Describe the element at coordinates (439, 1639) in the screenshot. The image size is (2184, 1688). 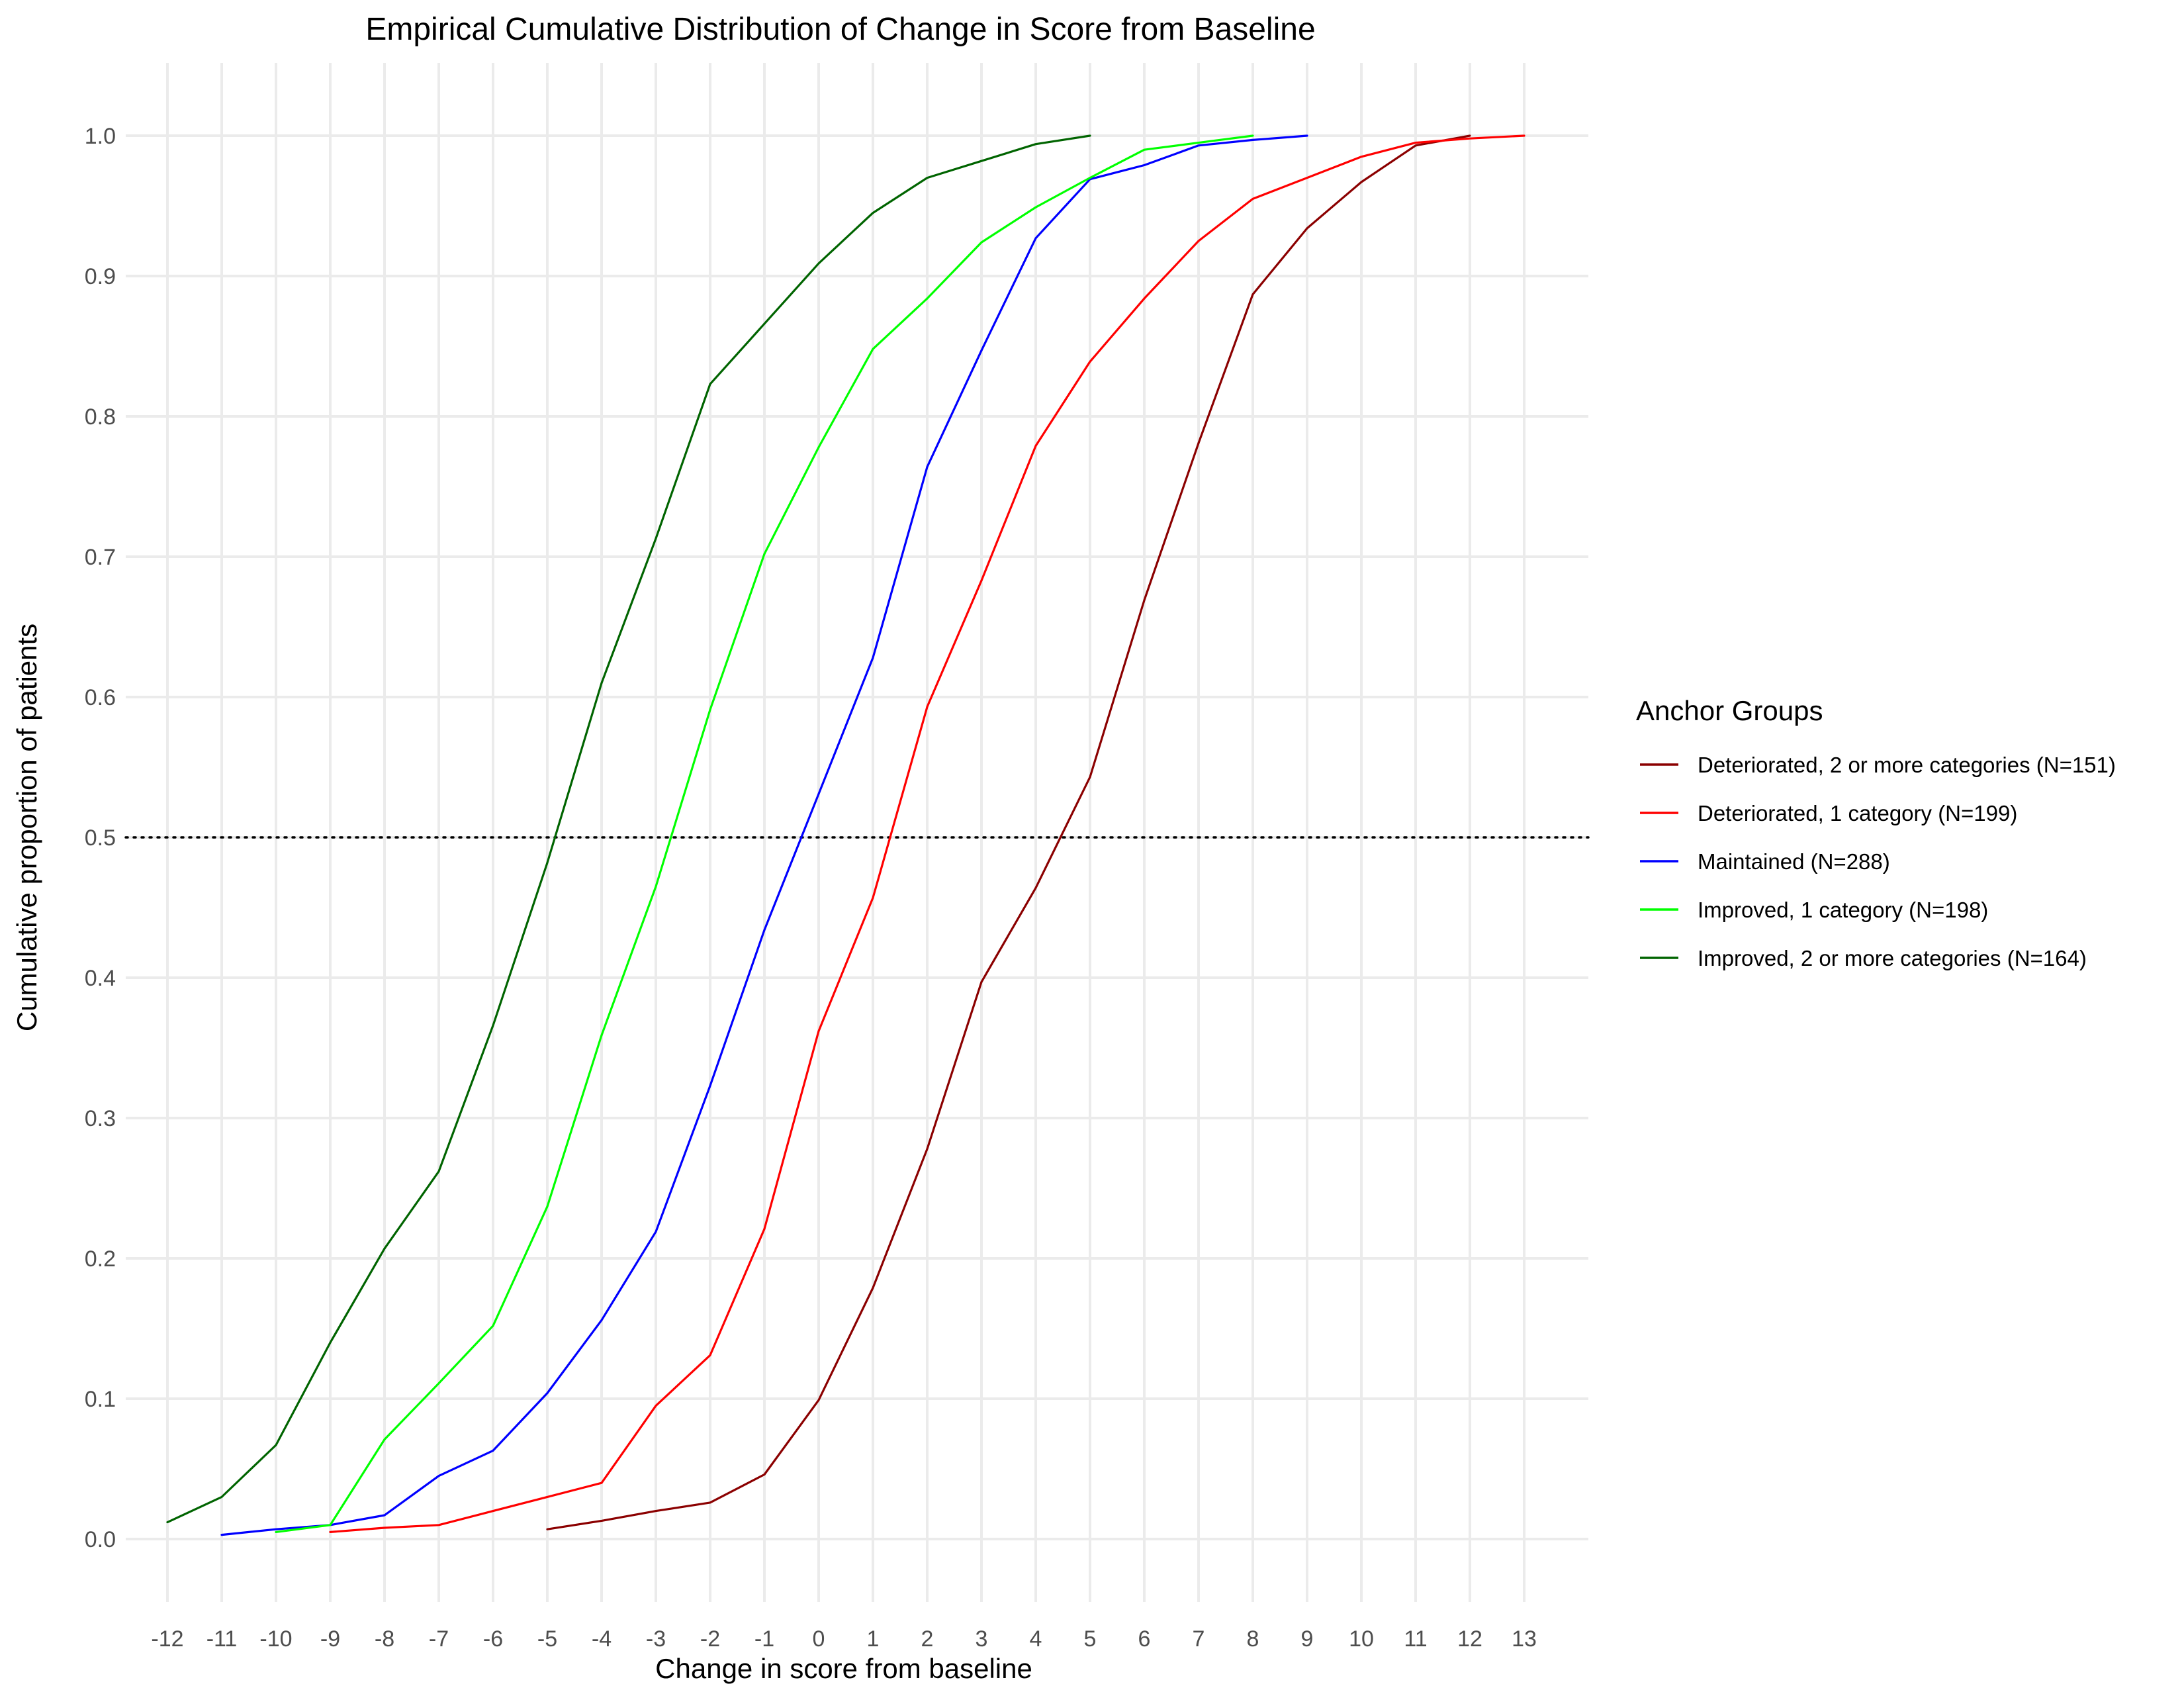
I see `x-tick-label: -7` at that location.